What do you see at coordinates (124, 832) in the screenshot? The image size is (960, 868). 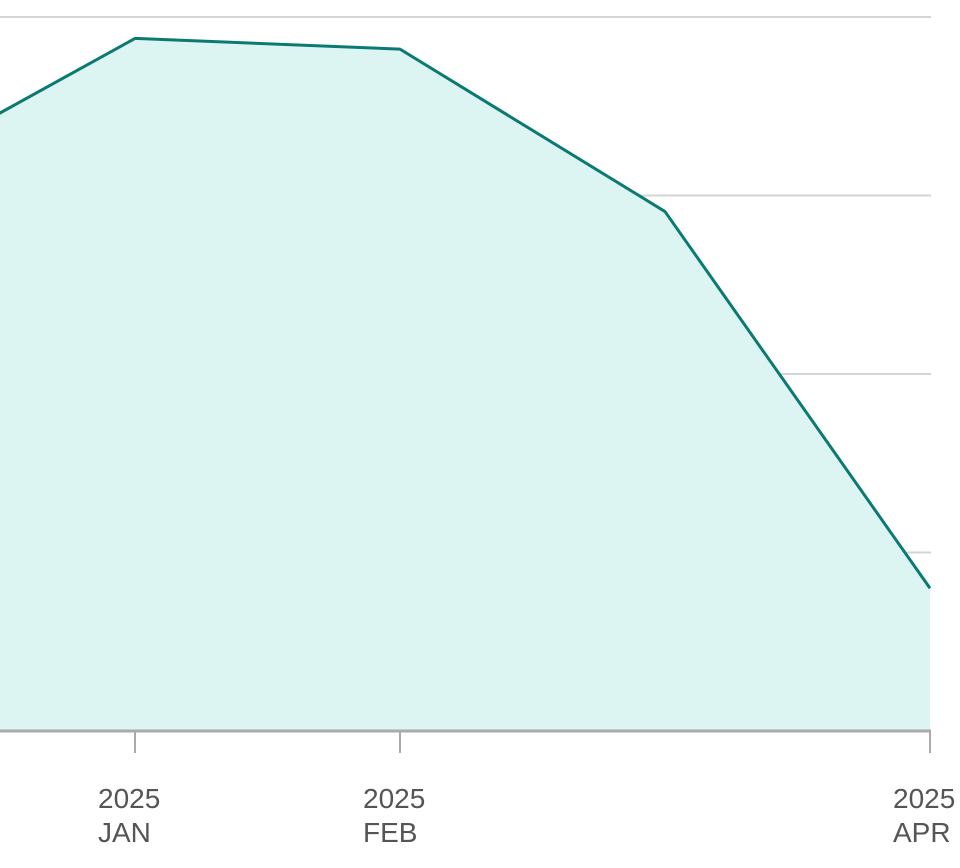 I see `x-tick-label: JAN` at bounding box center [124, 832].